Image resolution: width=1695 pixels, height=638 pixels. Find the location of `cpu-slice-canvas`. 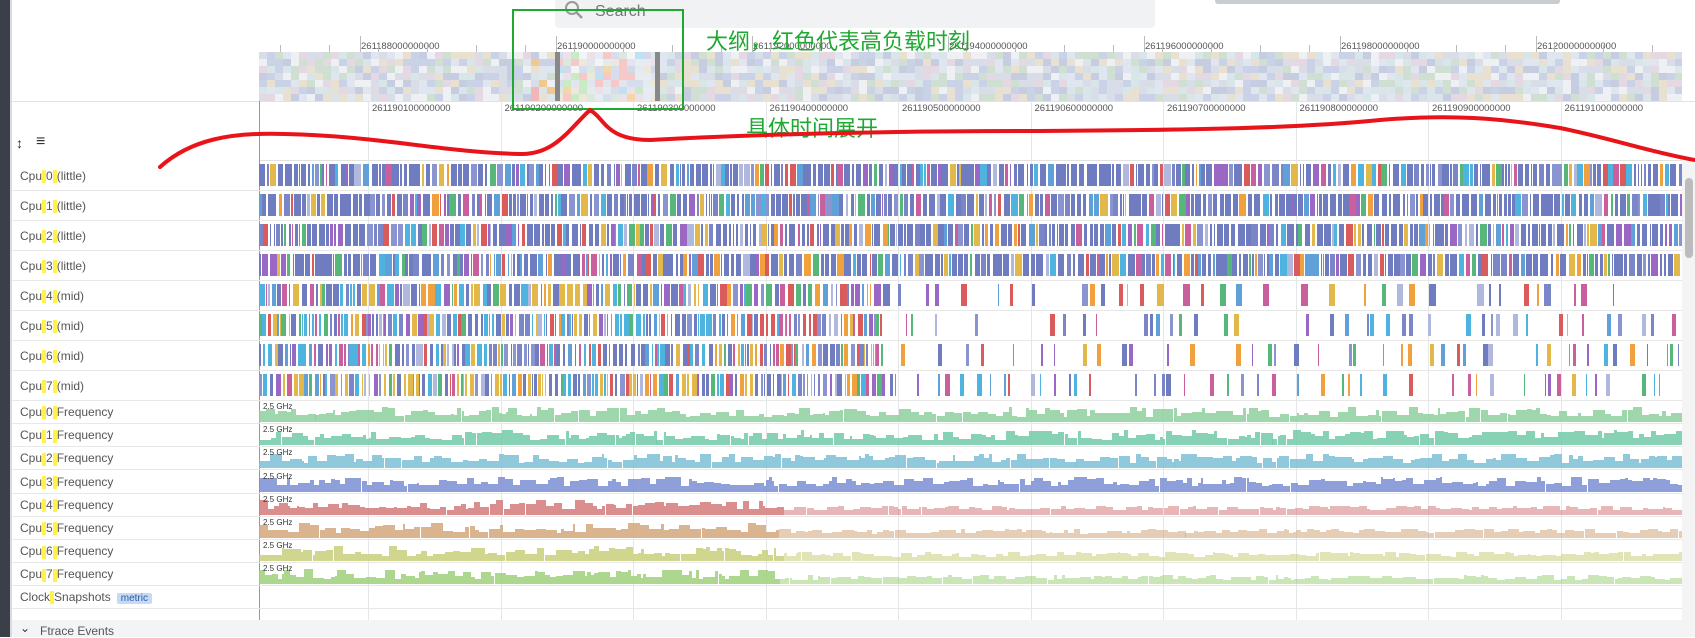

cpu-slice-canvas is located at coordinates (970, 325).